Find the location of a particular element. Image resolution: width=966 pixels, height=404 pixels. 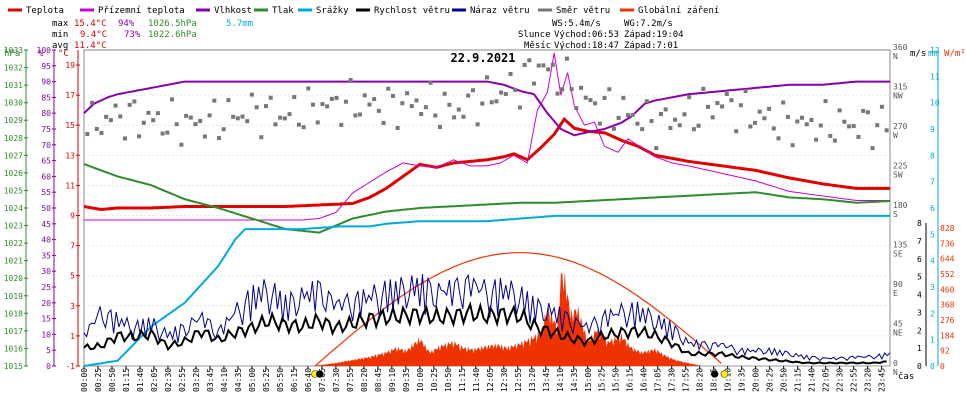

x-tick-label: 22:55 is located at coordinates (854, 380).